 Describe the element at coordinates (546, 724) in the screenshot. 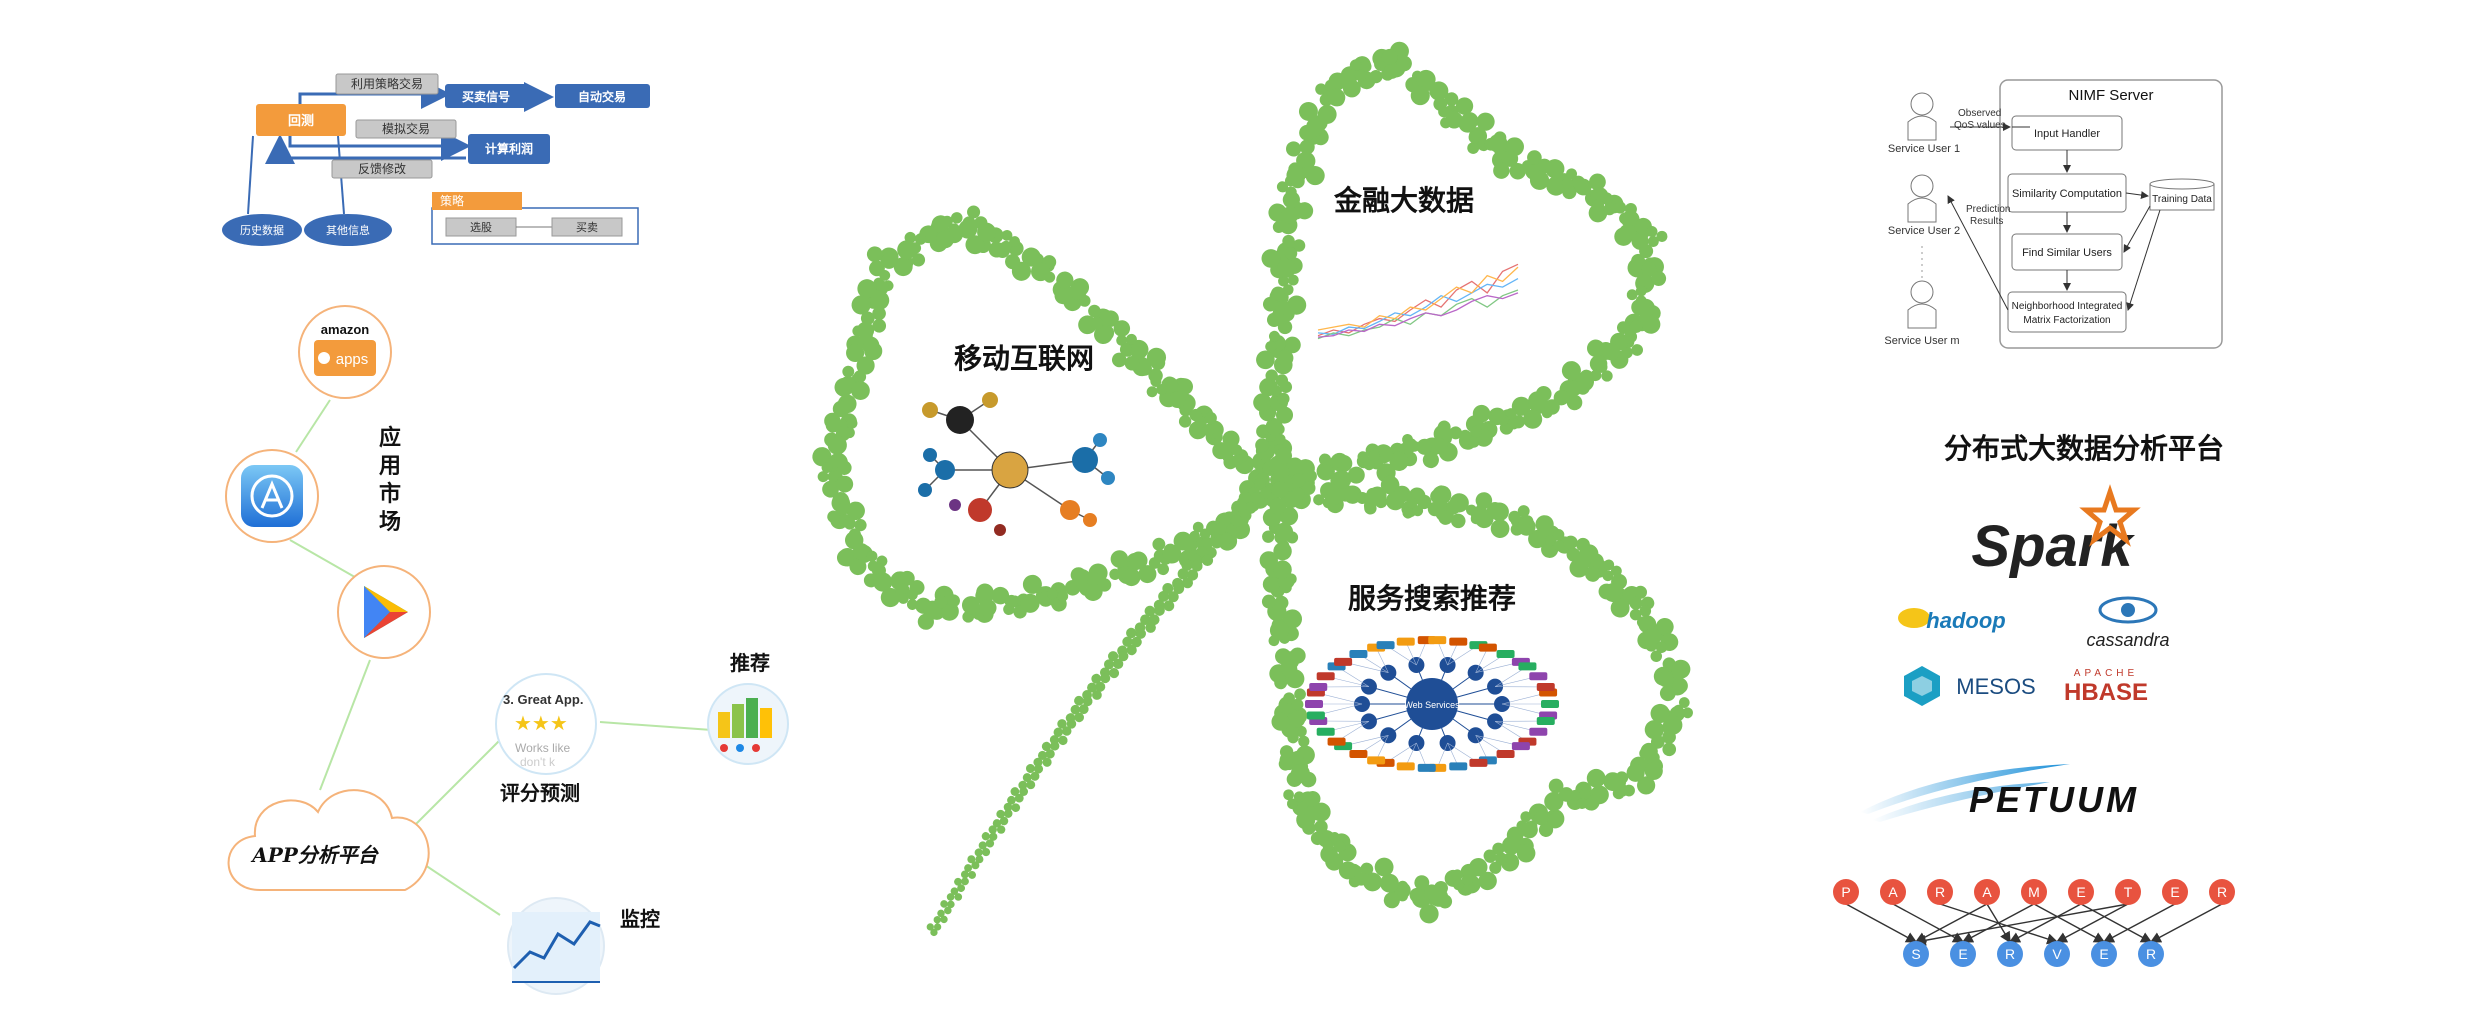

I see `rating-card: 3. Great App. ★★★ Works like don't k` at that location.